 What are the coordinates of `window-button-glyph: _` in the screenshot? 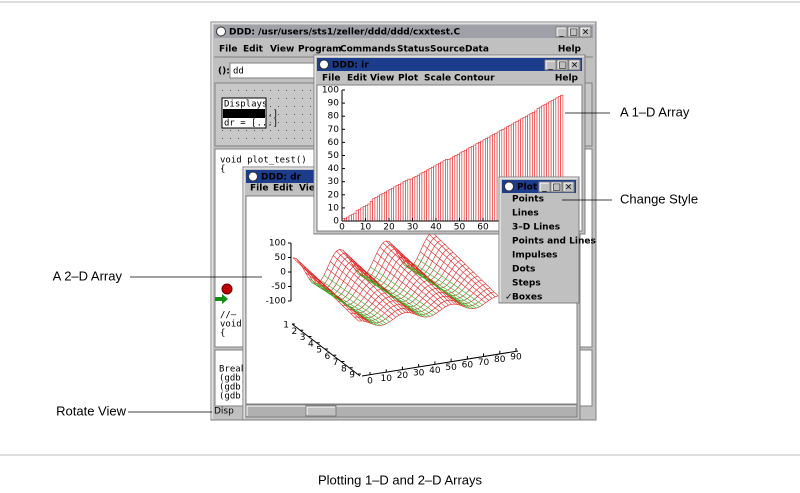 It's located at (544, 188).